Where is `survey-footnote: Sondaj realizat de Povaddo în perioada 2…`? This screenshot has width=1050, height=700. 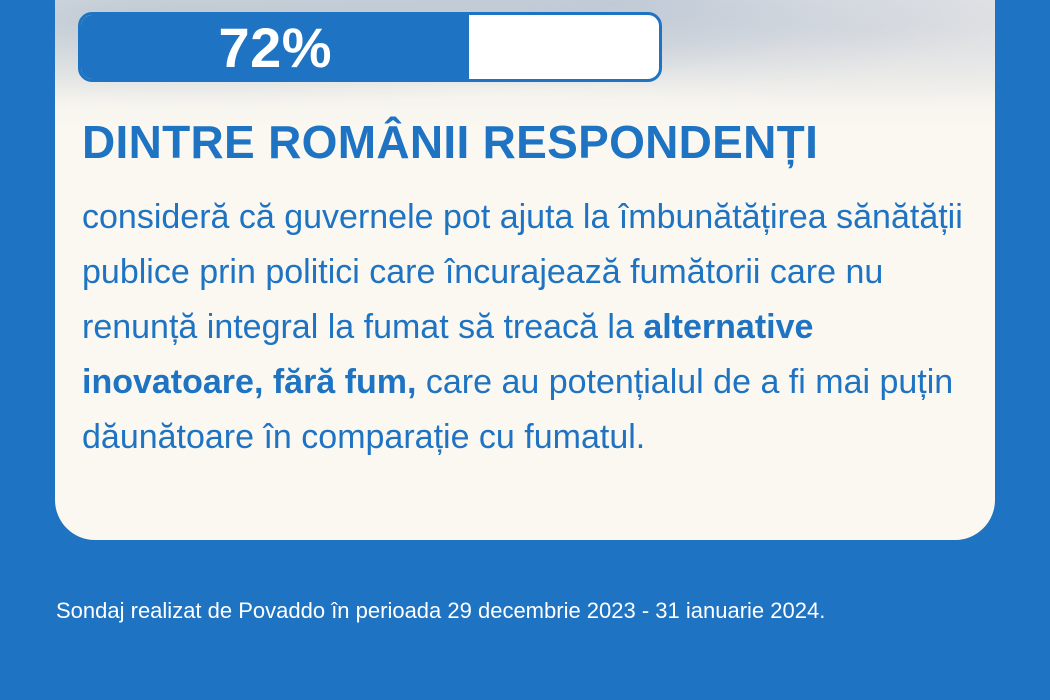
survey-footnote: Sondaj realizat de Povaddo în perioada 2… is located at coordinates (441, 610).